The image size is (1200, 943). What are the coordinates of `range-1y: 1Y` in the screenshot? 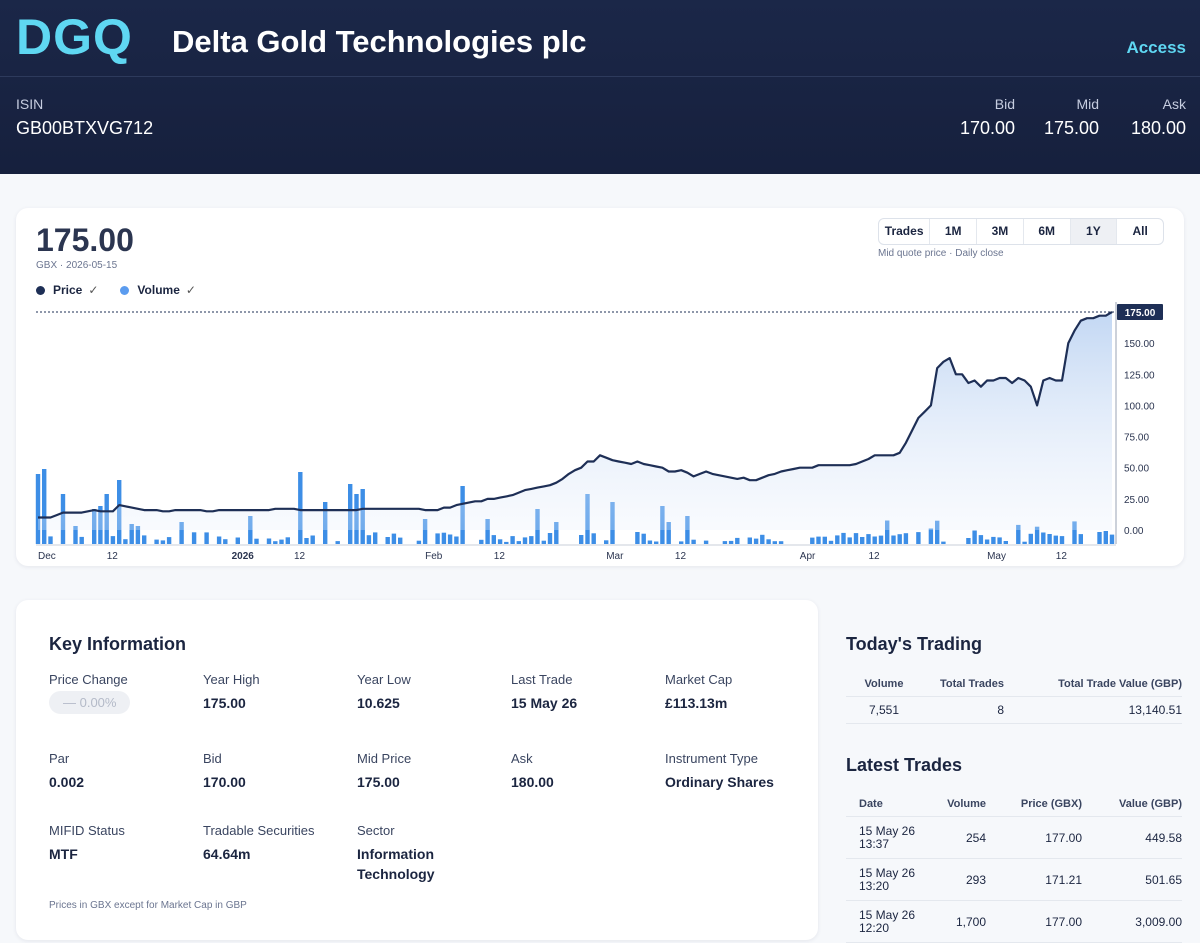 It's located at (1094, 231).